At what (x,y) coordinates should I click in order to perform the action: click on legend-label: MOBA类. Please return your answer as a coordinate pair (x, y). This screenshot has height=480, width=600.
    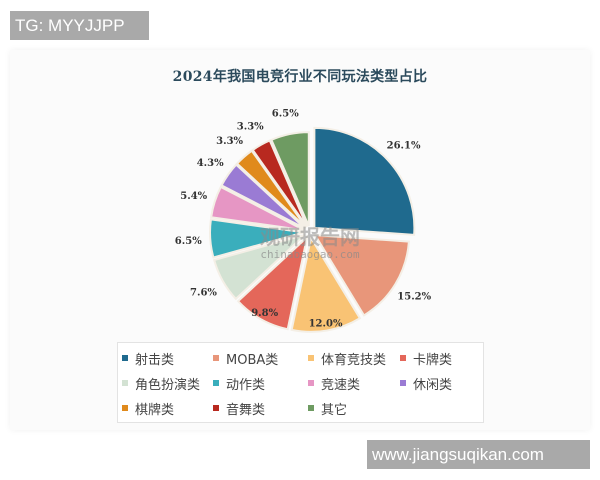
    Looking at the image, I should click on (252, 360).